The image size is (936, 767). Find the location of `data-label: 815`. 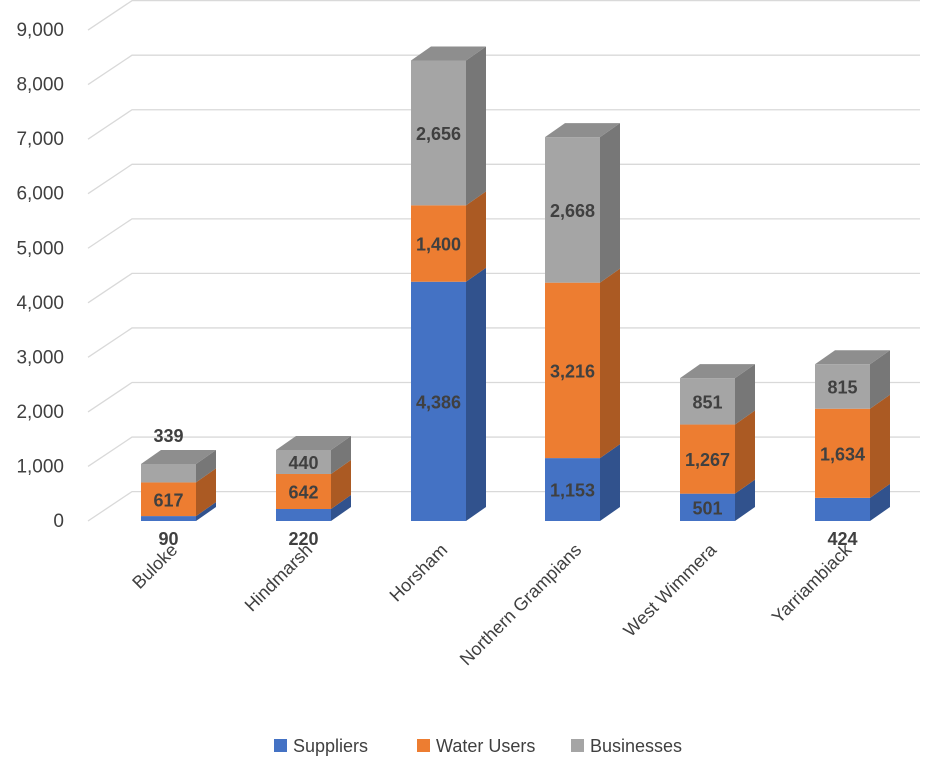

data-label: 815 is located at coordinates (842, 388).